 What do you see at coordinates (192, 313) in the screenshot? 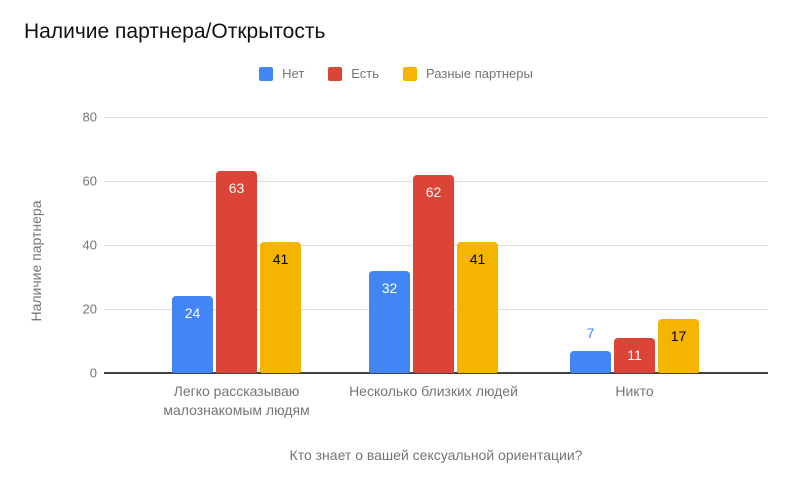
I see `bar-value-label: 24` at bounding box center [192, 313].